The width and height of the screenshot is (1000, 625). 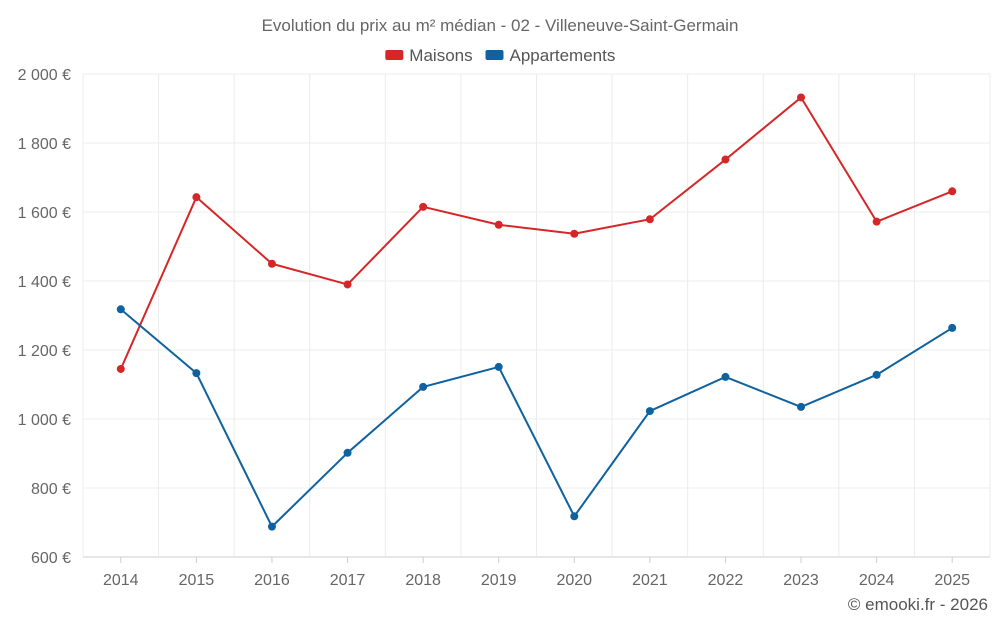 What do you see at coordinates (952, 580) in the screenshot?
I see `x-tick-label: 2025` at bounding box center [952, 580].